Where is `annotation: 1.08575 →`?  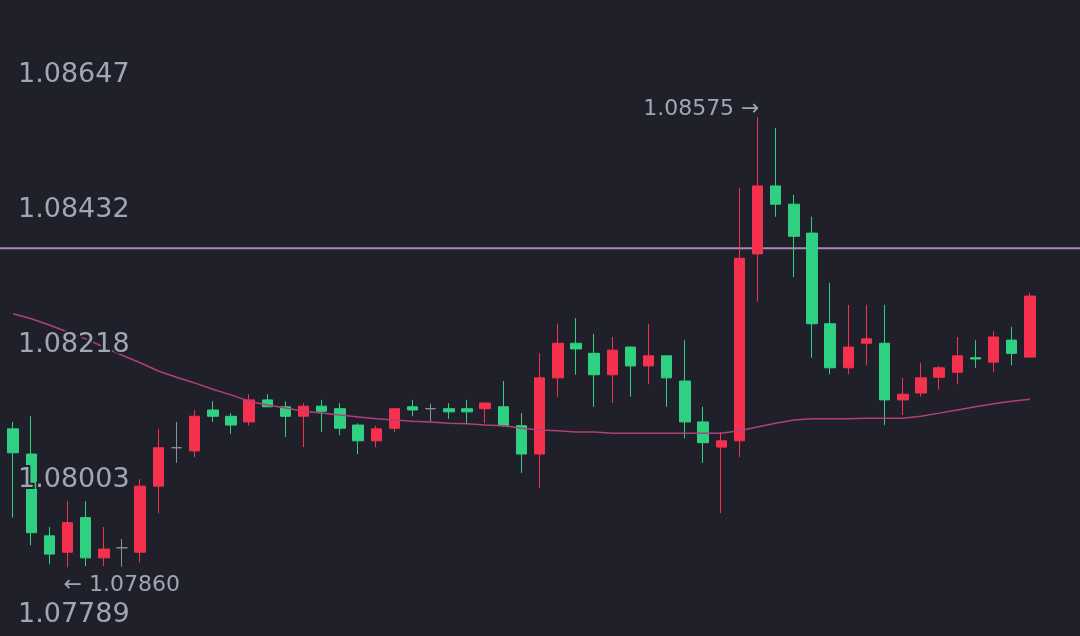 annotation: 1.08575 → is located at coordinates (701, 107).